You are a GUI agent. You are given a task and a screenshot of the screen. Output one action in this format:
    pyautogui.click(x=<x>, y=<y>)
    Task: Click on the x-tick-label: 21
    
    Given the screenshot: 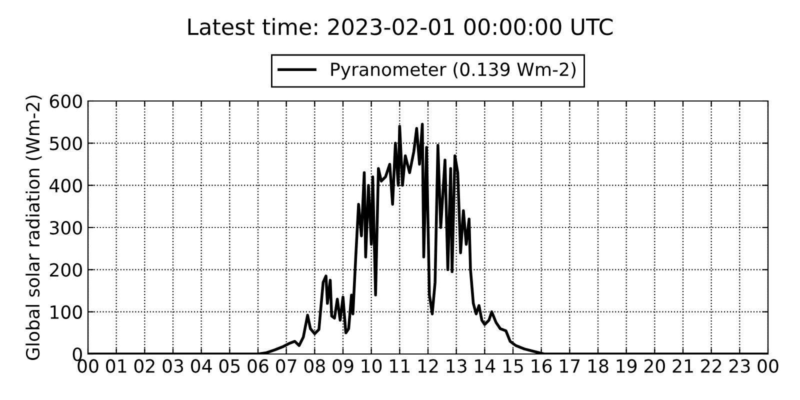 What is the action you would take?
    pyautogui.click(x=682, y=366)
    